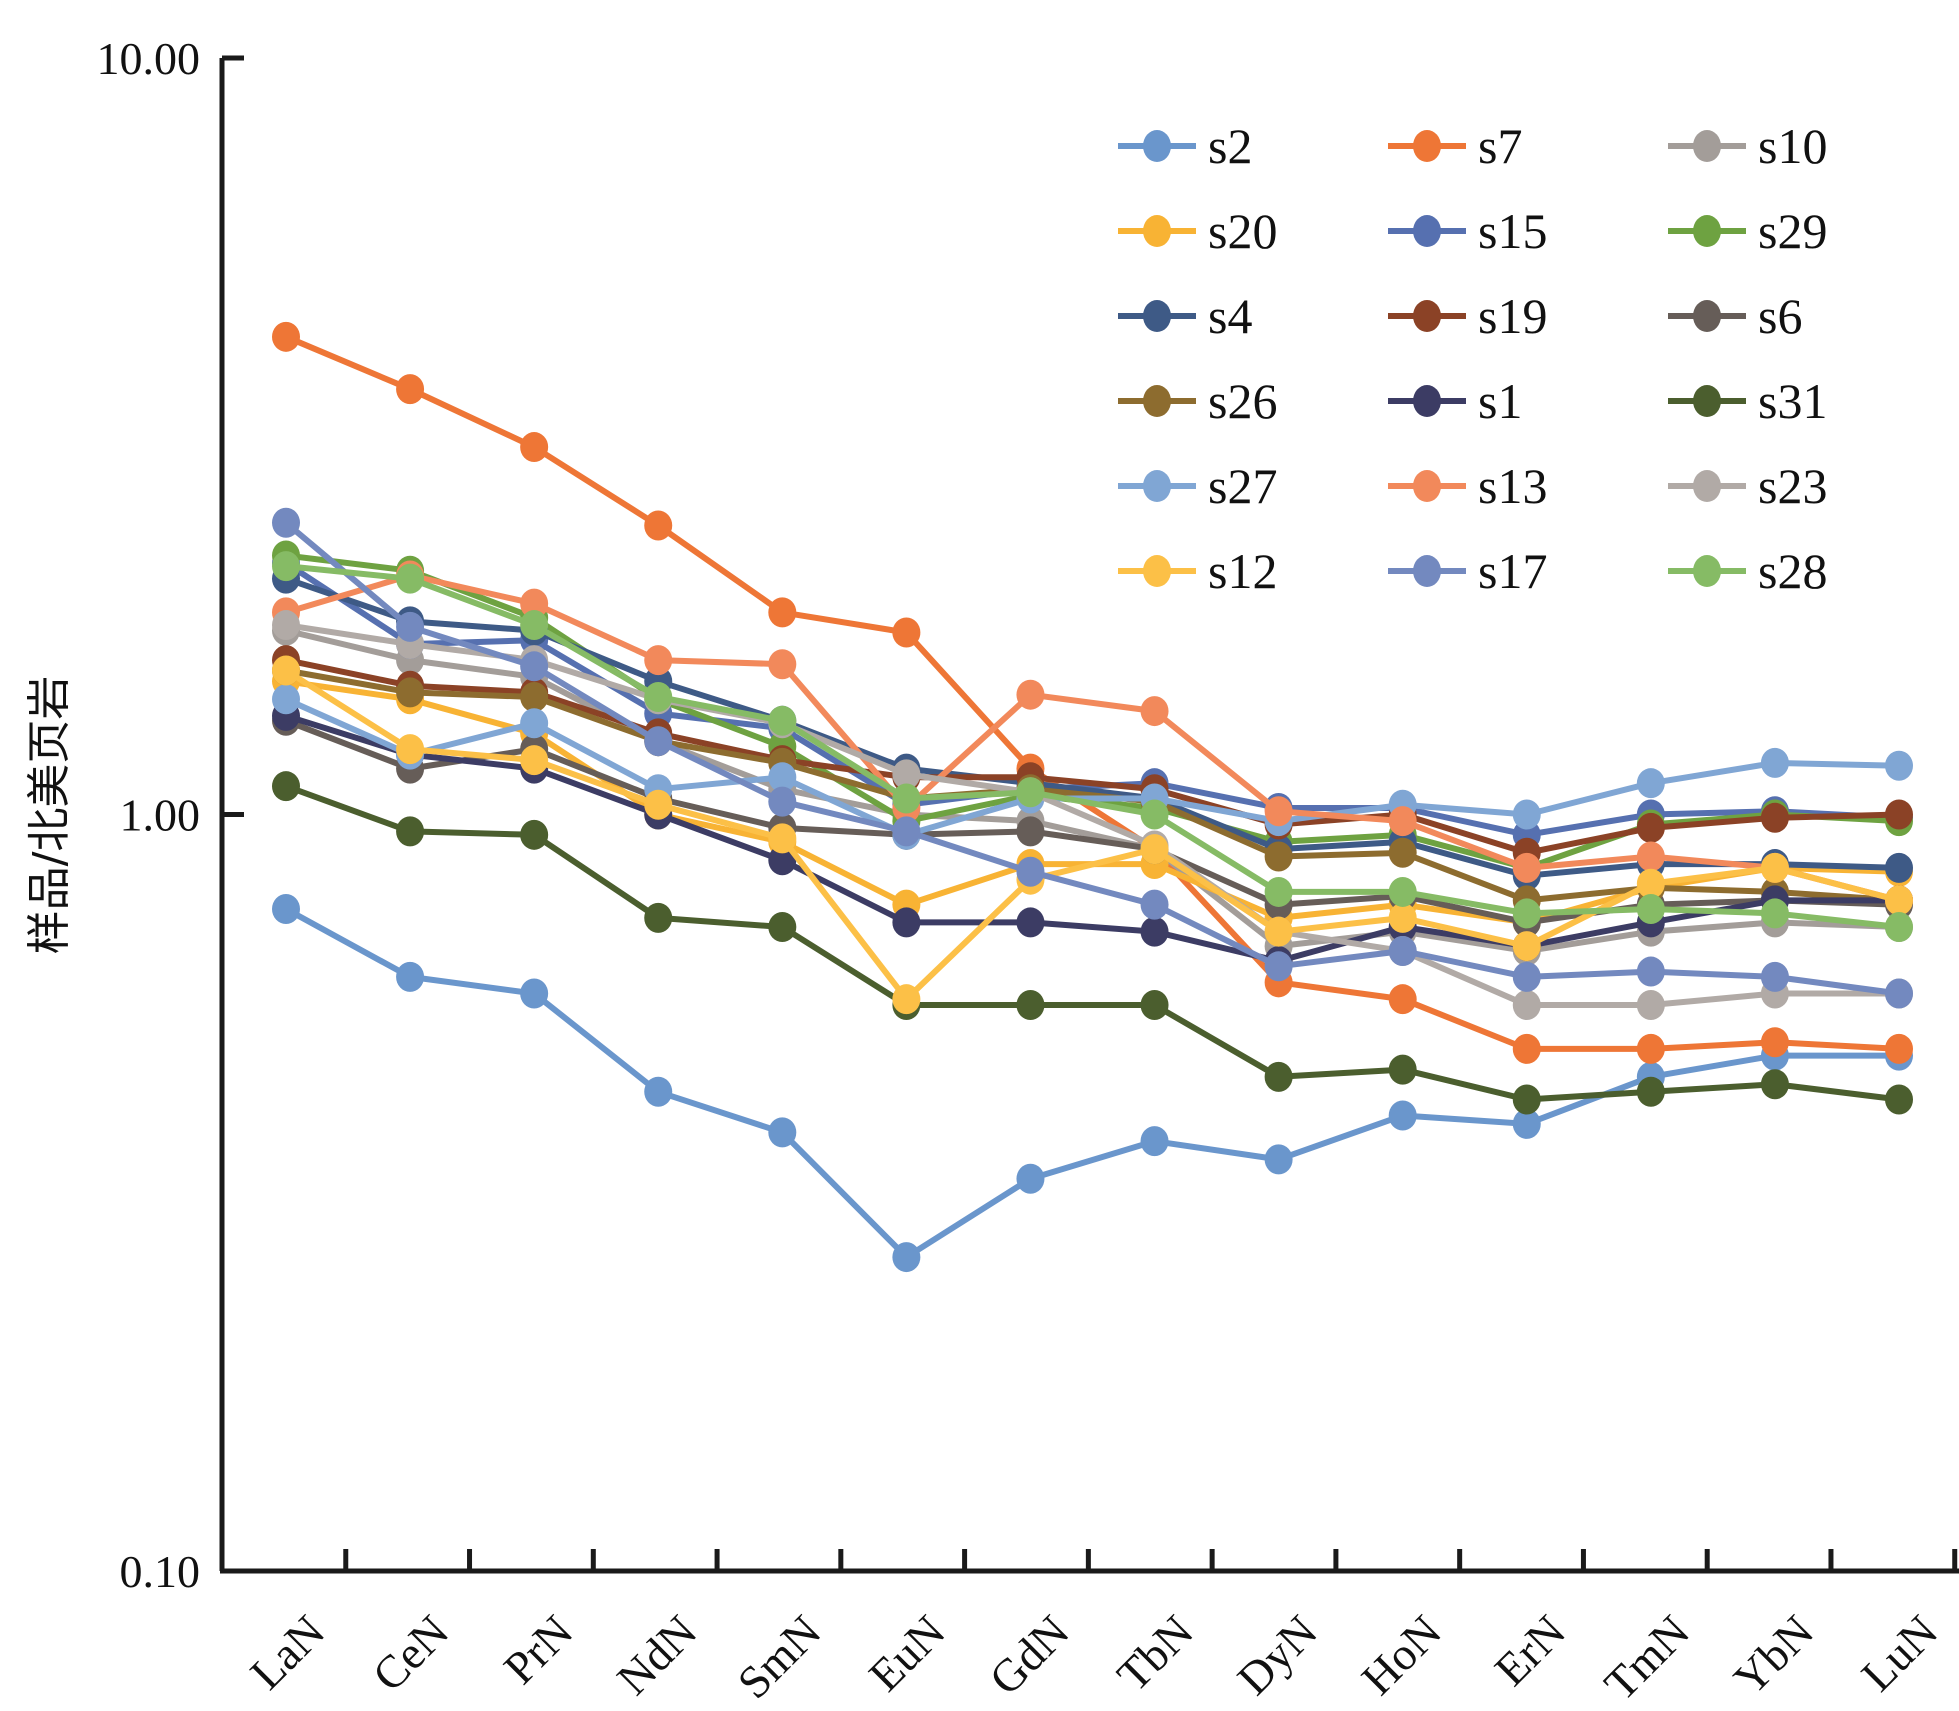 The width and height of the screenshot is (1959, 1711). Describe the element at coordinates (160, 815) in the screenshot. I see `y-tick-label: 1.00` at that location.